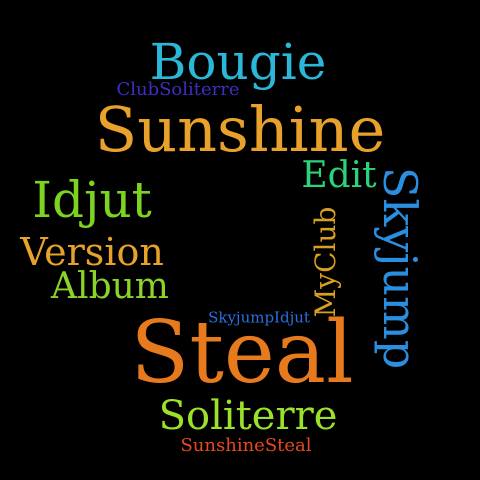 The height and width of the screenshot is (480, 480). I want to click on word-edit: Edit, so click(339, 175).